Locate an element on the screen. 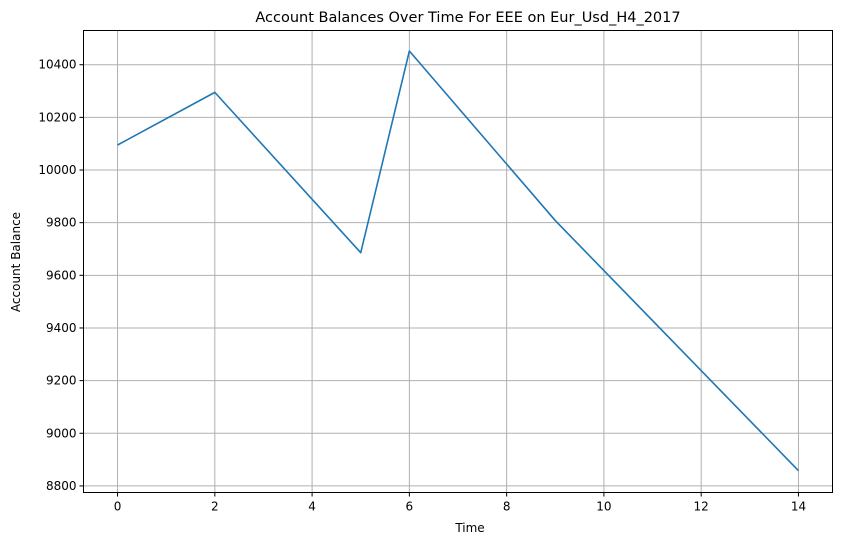  y-tick-label: 9800 is located at coordinates (61, 223).